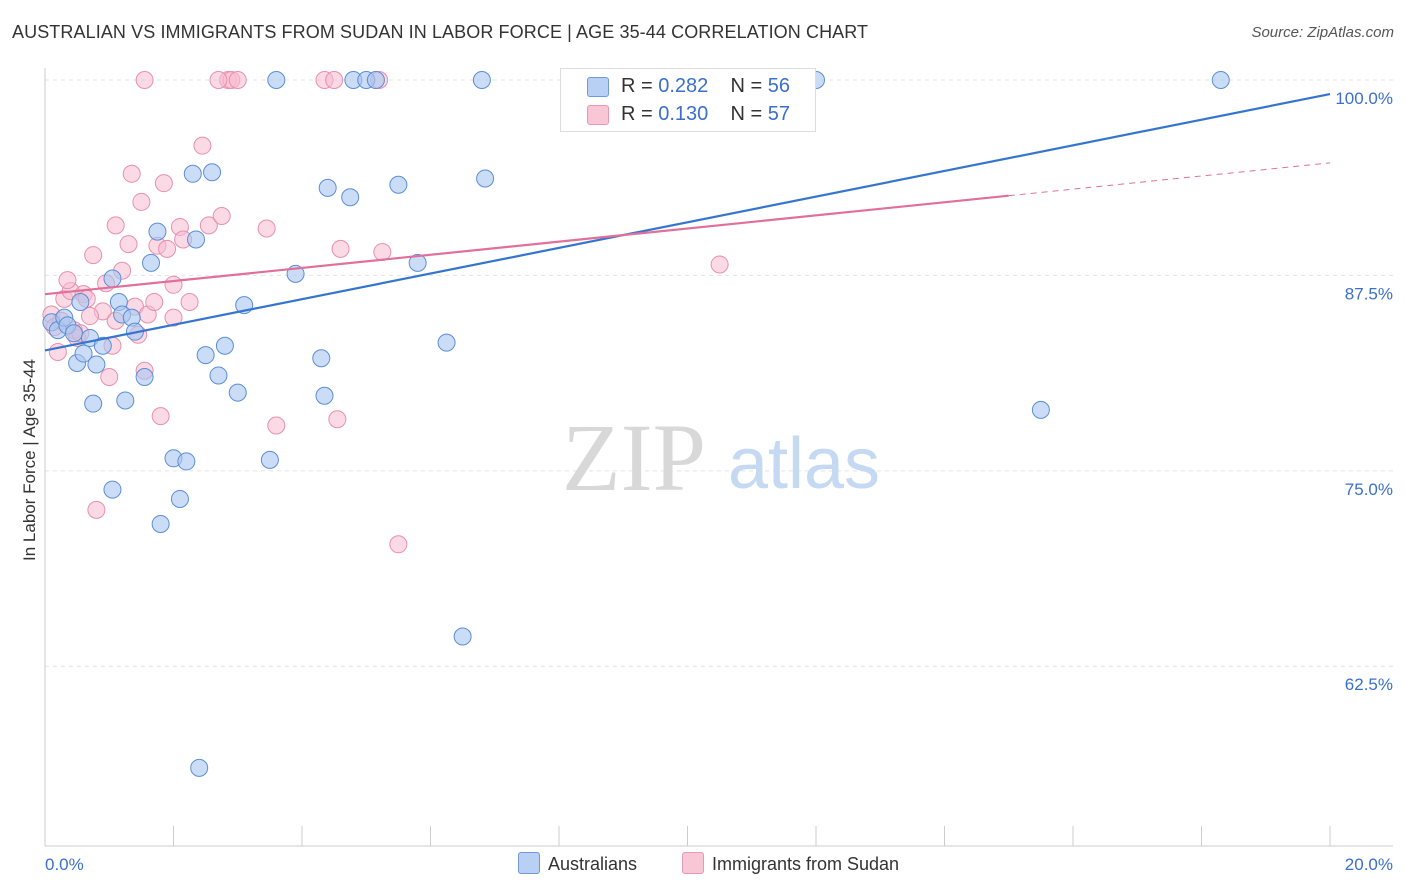 The height and width of the screenshot is (892, 1406). I want to click on bottom-legend-label: Australians, so click(593, 864).